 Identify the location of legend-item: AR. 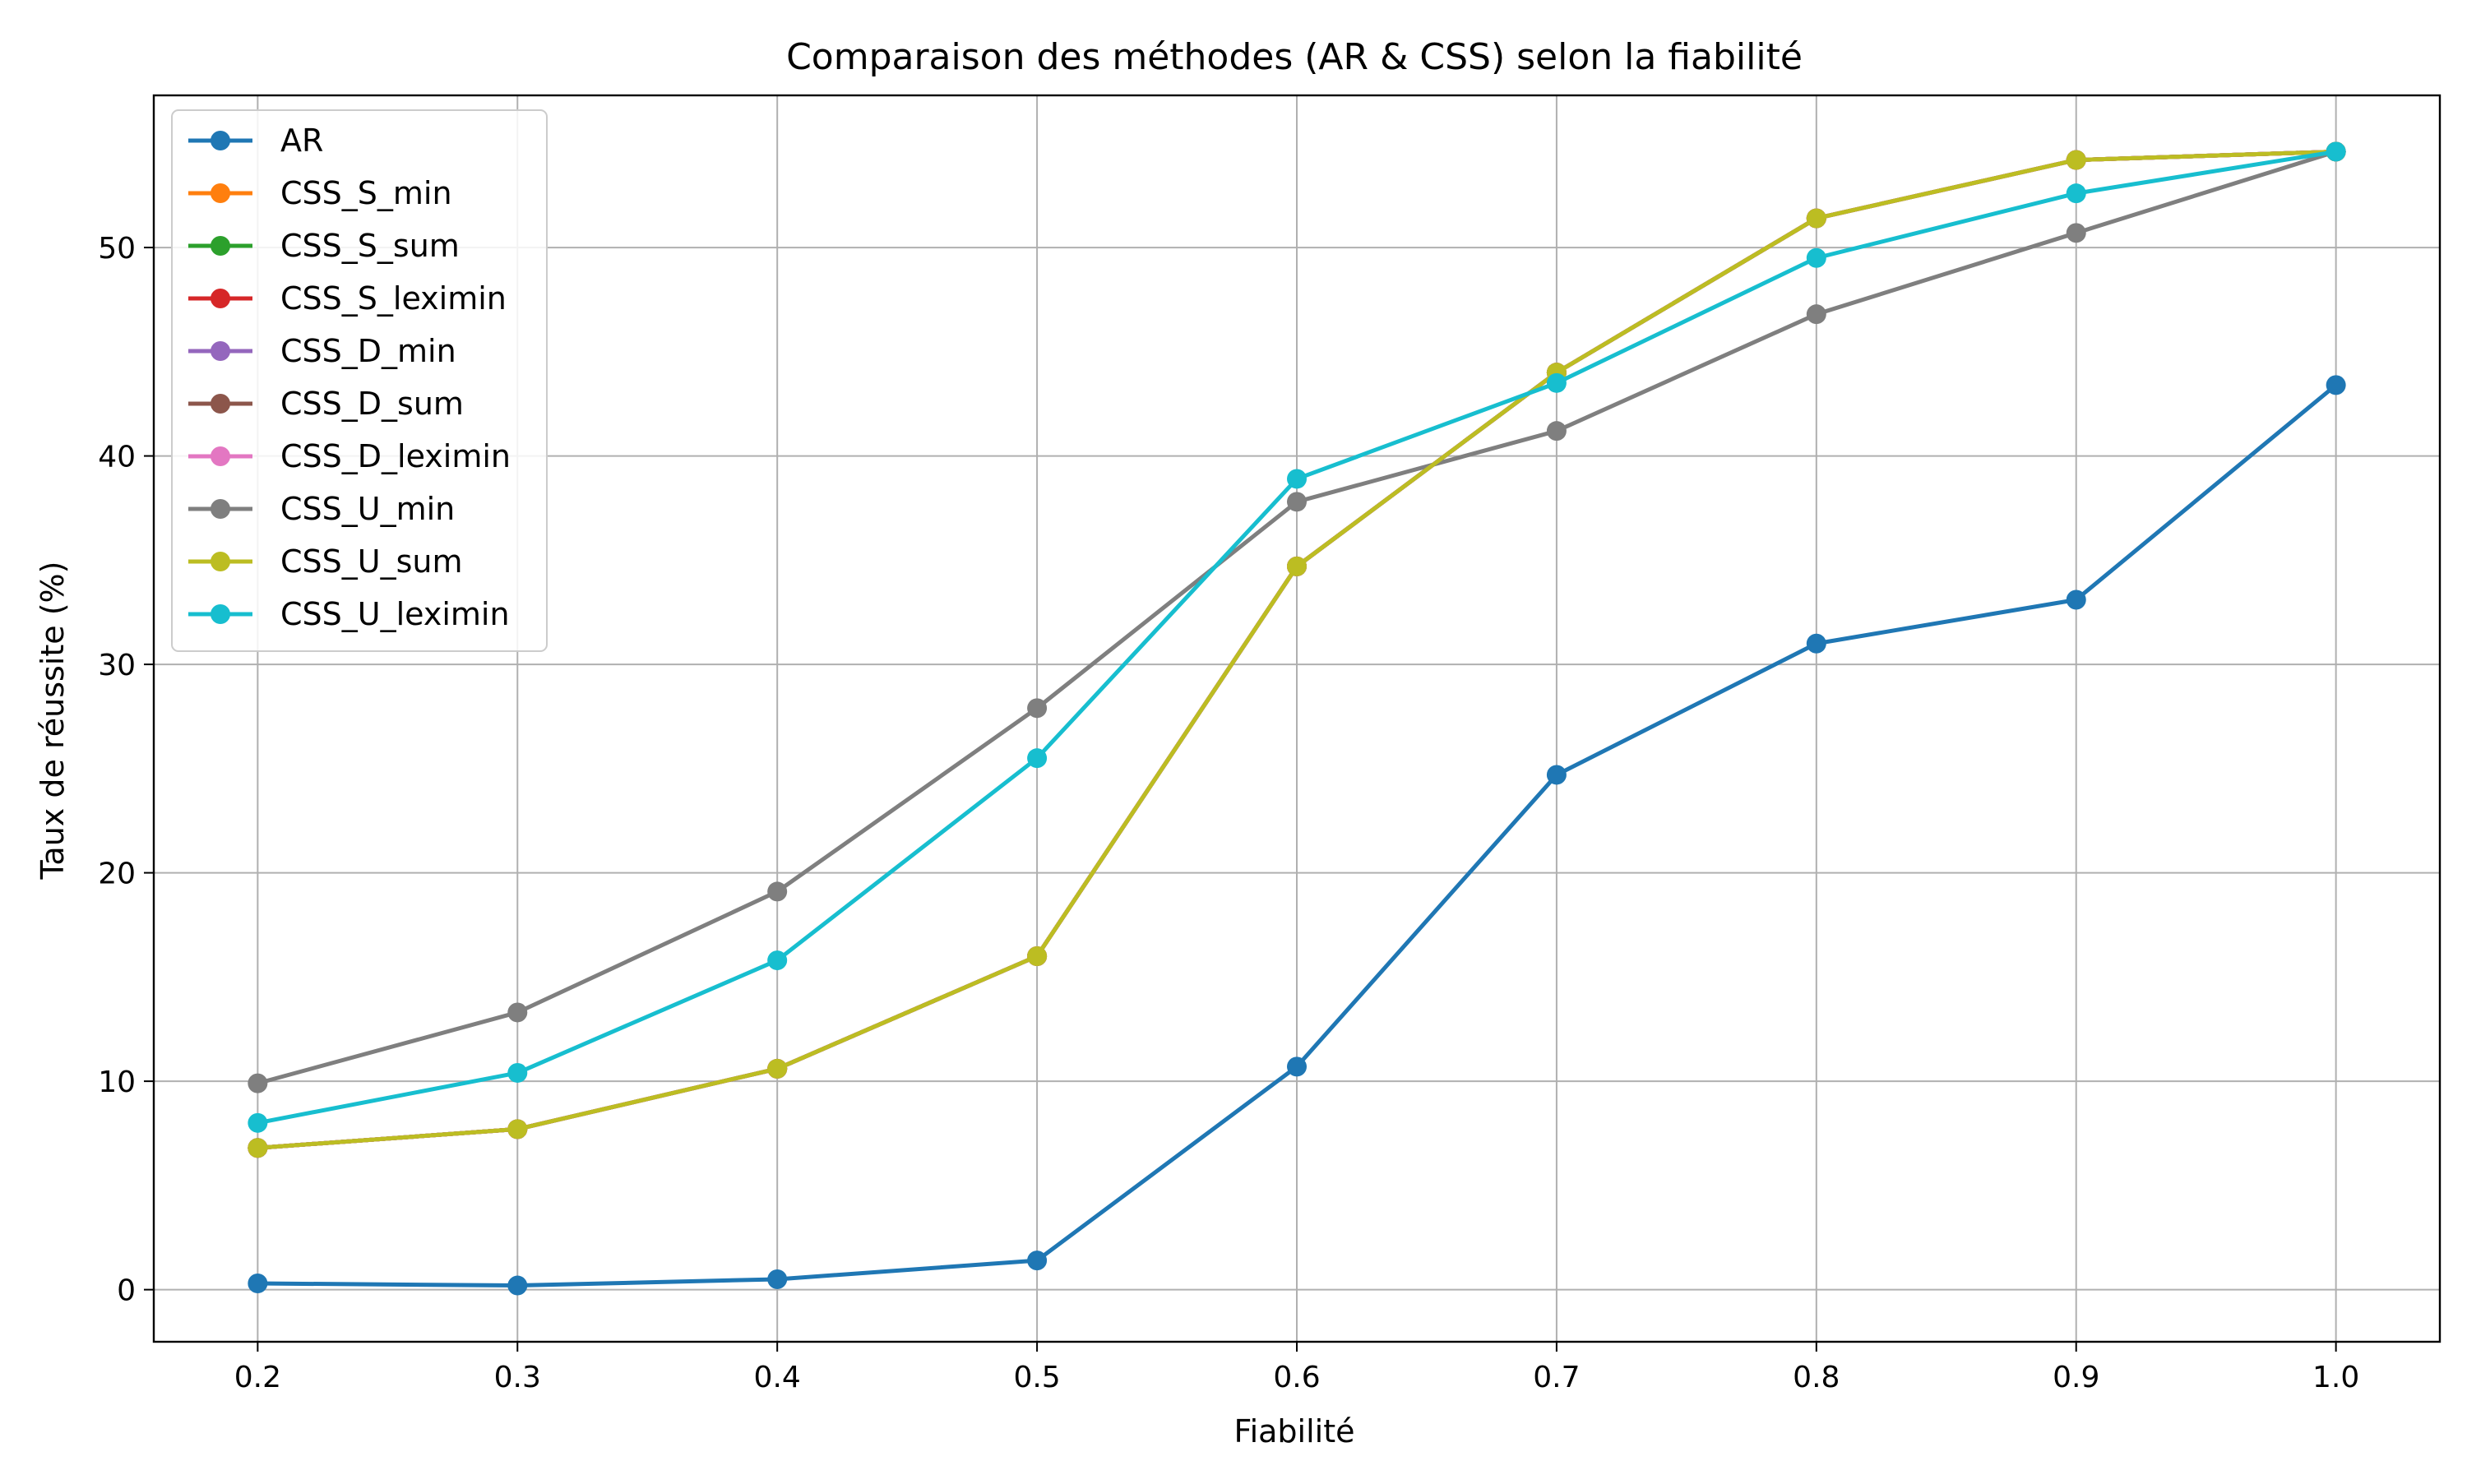
(255, 141).